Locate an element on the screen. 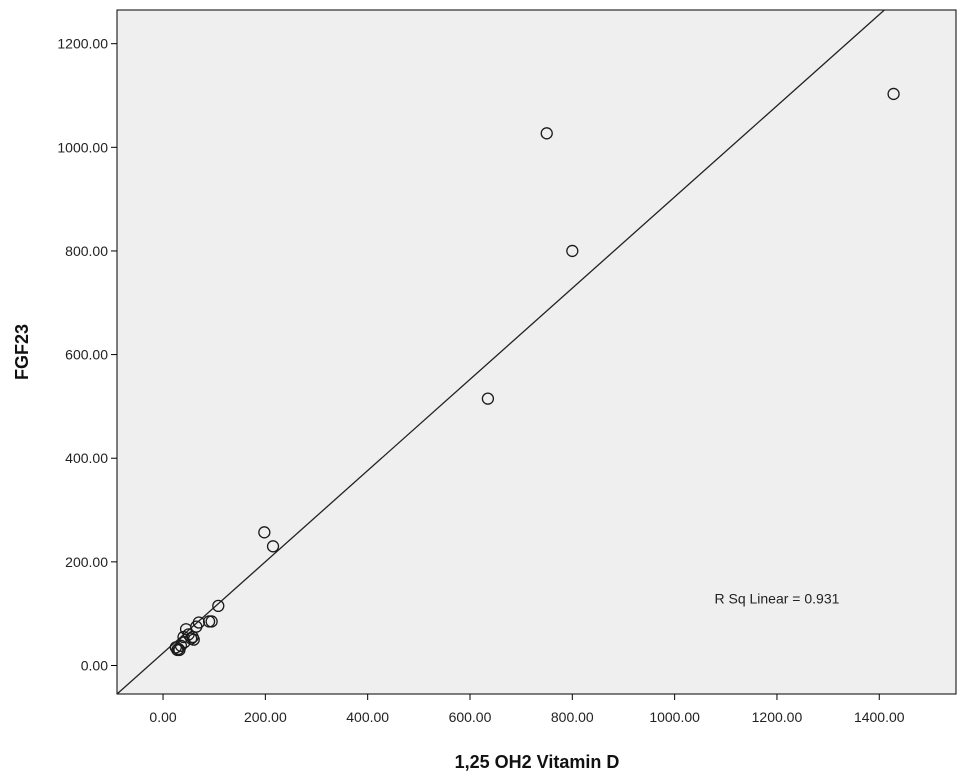  y-tick-label: 800.00 is located at coordinates (86, 251).